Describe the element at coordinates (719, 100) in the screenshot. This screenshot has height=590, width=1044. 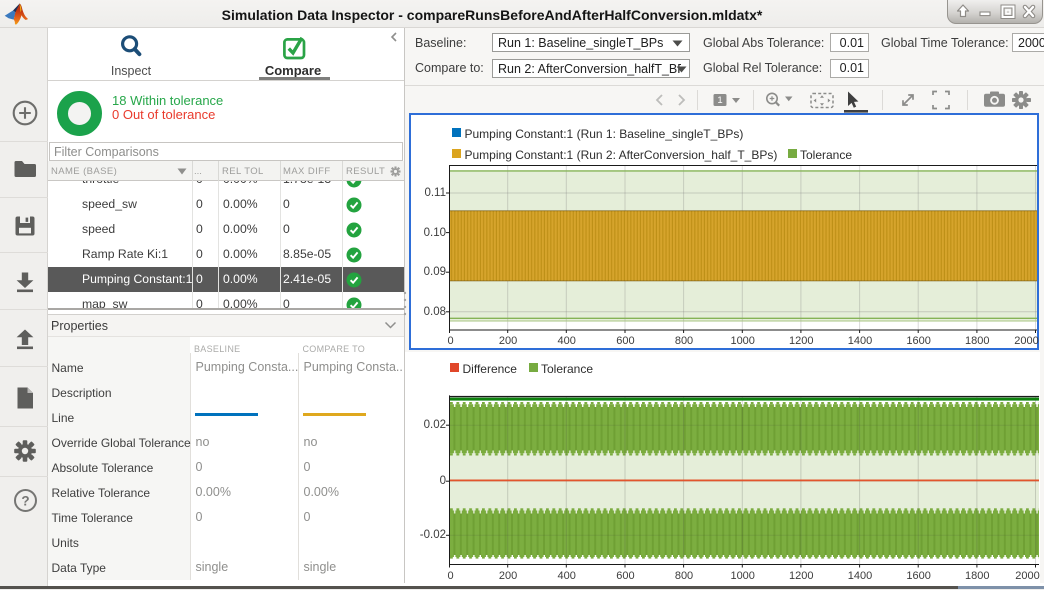
I see `svg-text: 1` at that location.